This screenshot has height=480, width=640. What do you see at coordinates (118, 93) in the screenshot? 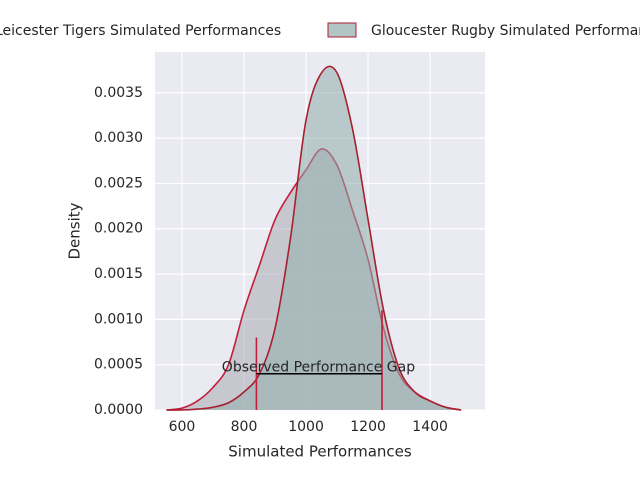
I see `y-tick-label: 0.0035` at bounding box center [118, 93].